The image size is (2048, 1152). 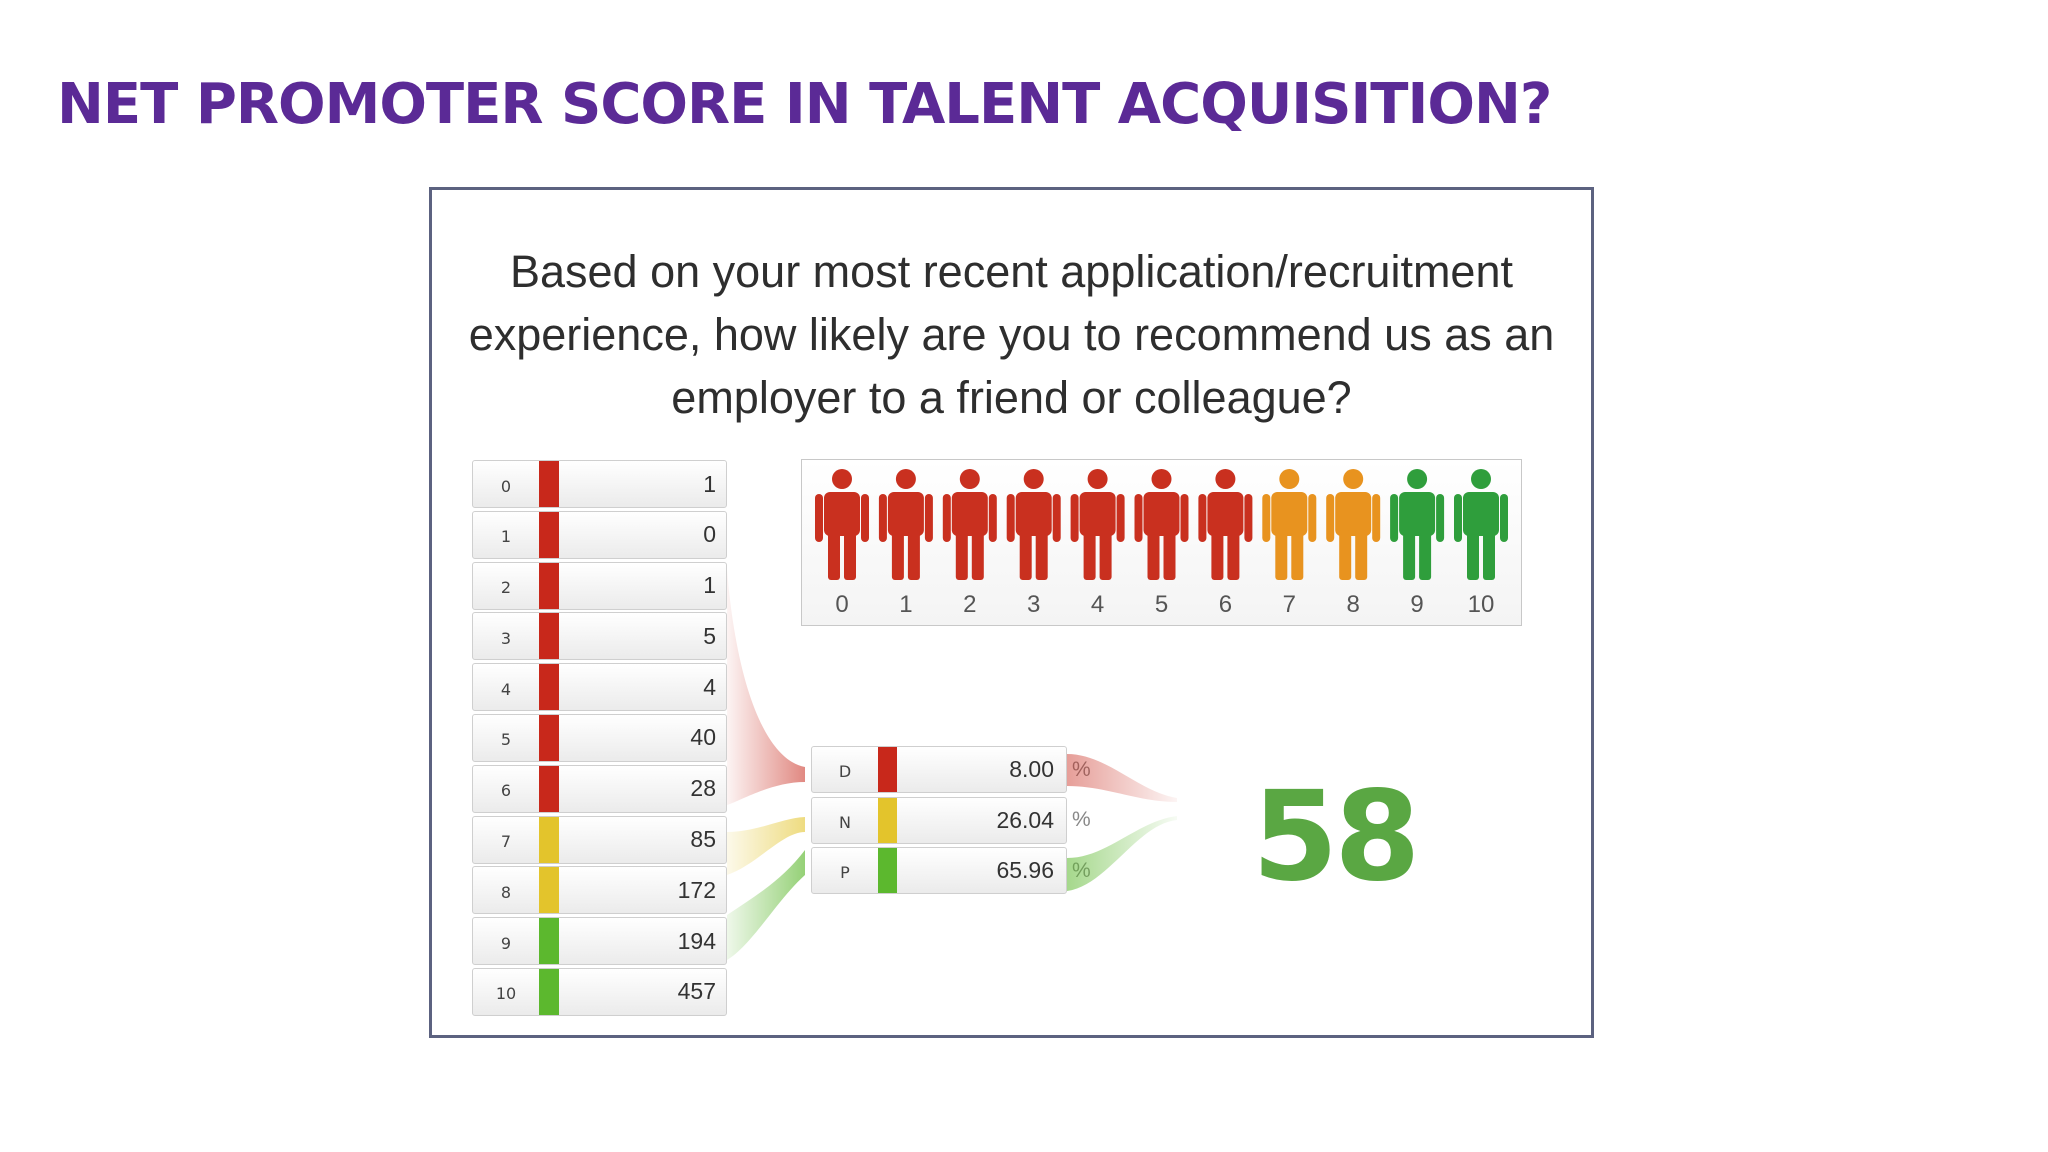 What do you see at coordinates (599, 991) in the screenshot?
I see `score-row: 10 457` at bounding box center [599, 991].